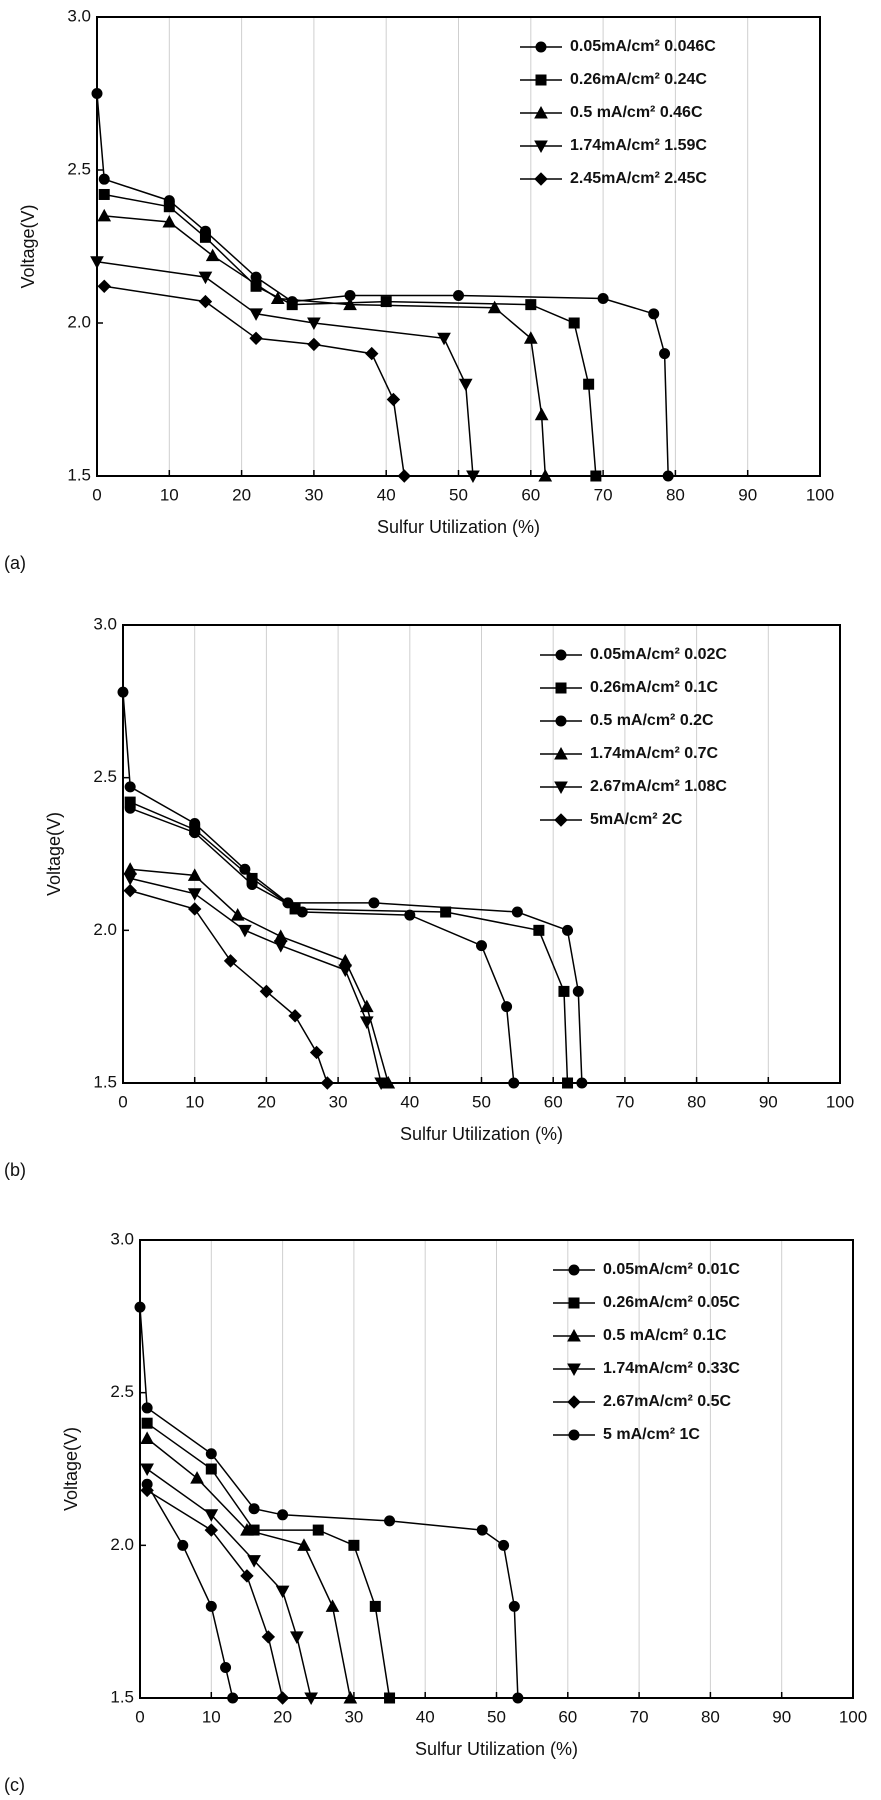 This screenshot has width=881, height=1800. I want to click on y-tick-label: 2.5, so click(122, 1391).